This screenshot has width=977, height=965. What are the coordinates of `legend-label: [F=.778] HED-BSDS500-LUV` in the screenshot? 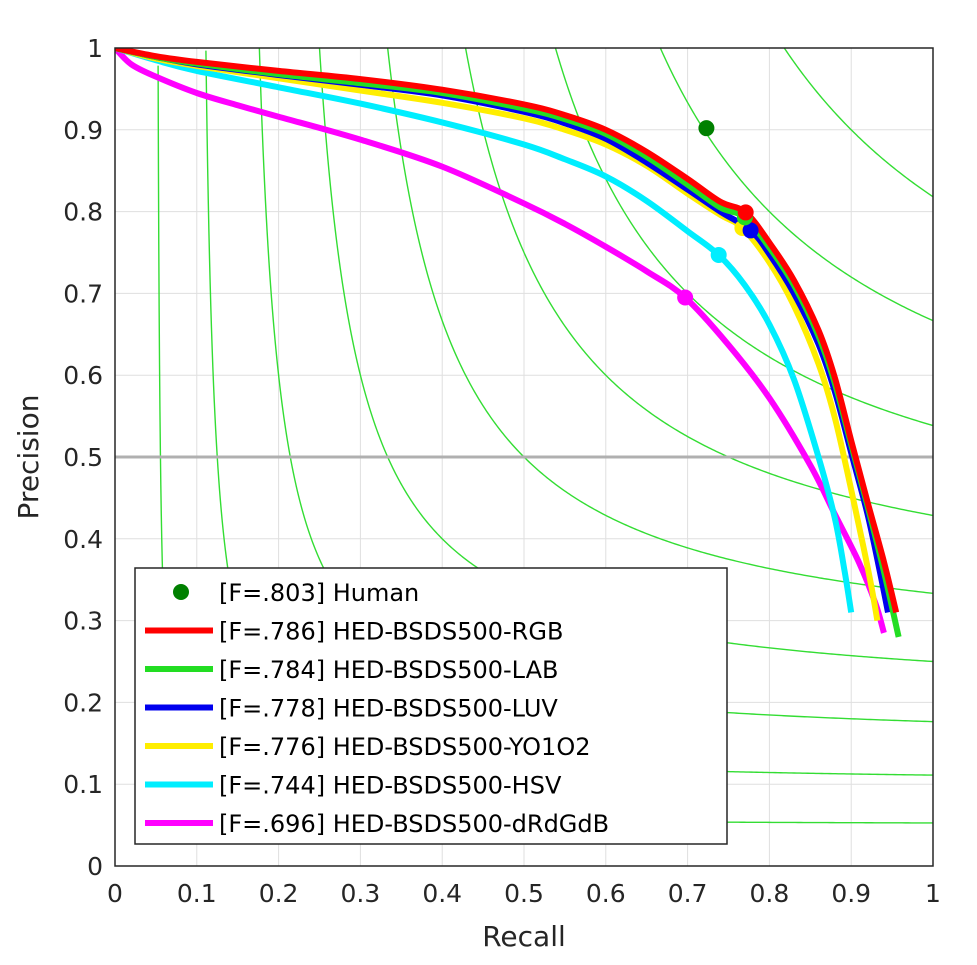 It's located at (388, 709).